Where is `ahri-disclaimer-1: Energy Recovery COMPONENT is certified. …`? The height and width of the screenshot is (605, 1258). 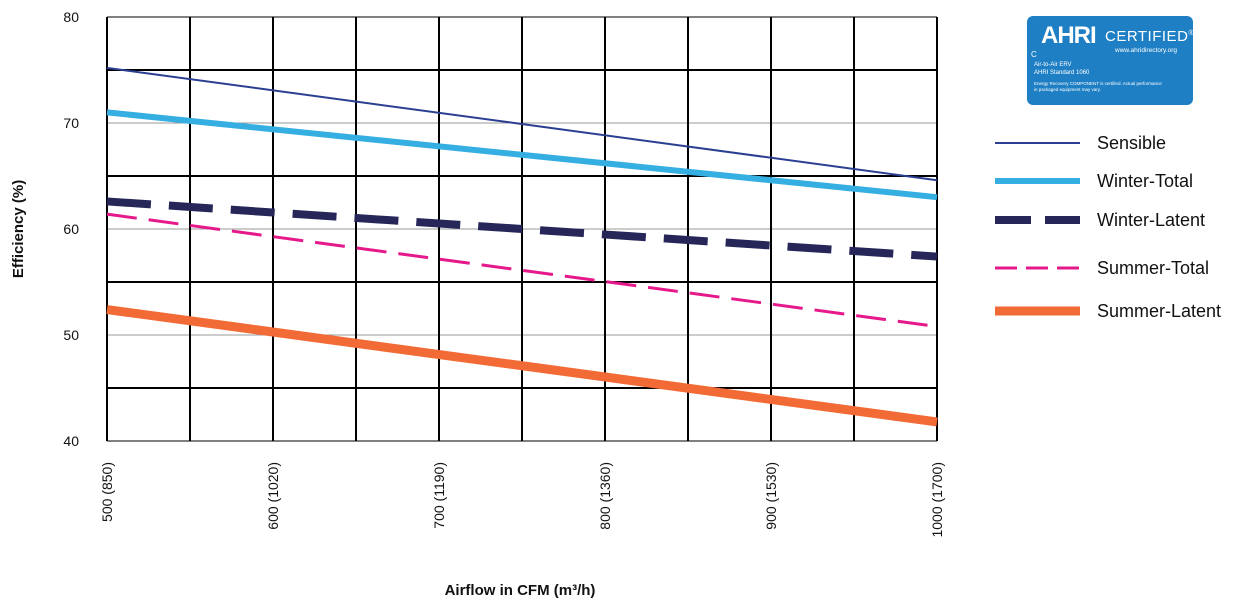 ahri-disclaimer-1: Energy Recovery COMPONENT is certified. … is located at coordinates (1098, 83).